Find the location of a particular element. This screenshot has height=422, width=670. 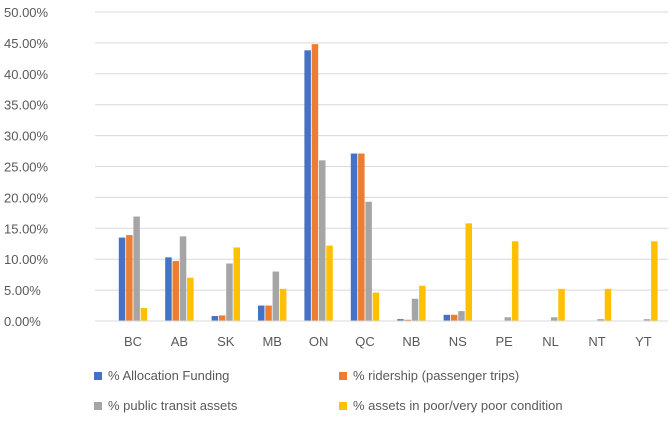

x-category-label: BC is located at coordinates (133, 341).